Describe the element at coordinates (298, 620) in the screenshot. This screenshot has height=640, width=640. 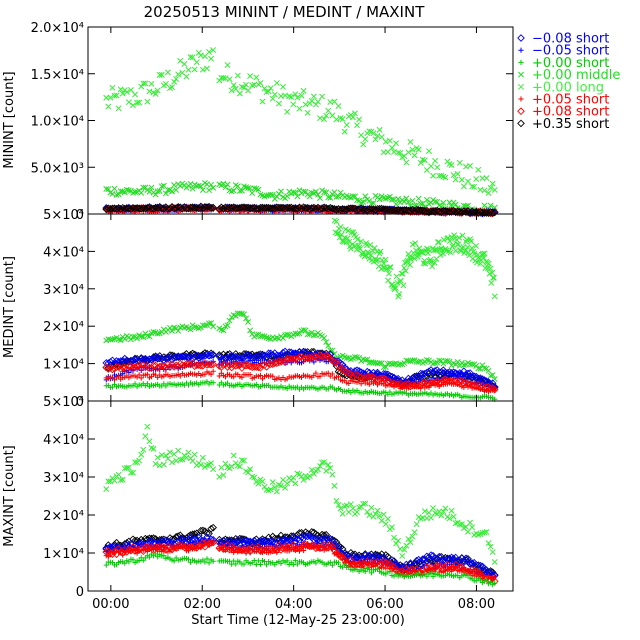
I see `x-axis-label: Start Time (12-May-25 23:00:00)` at that location.